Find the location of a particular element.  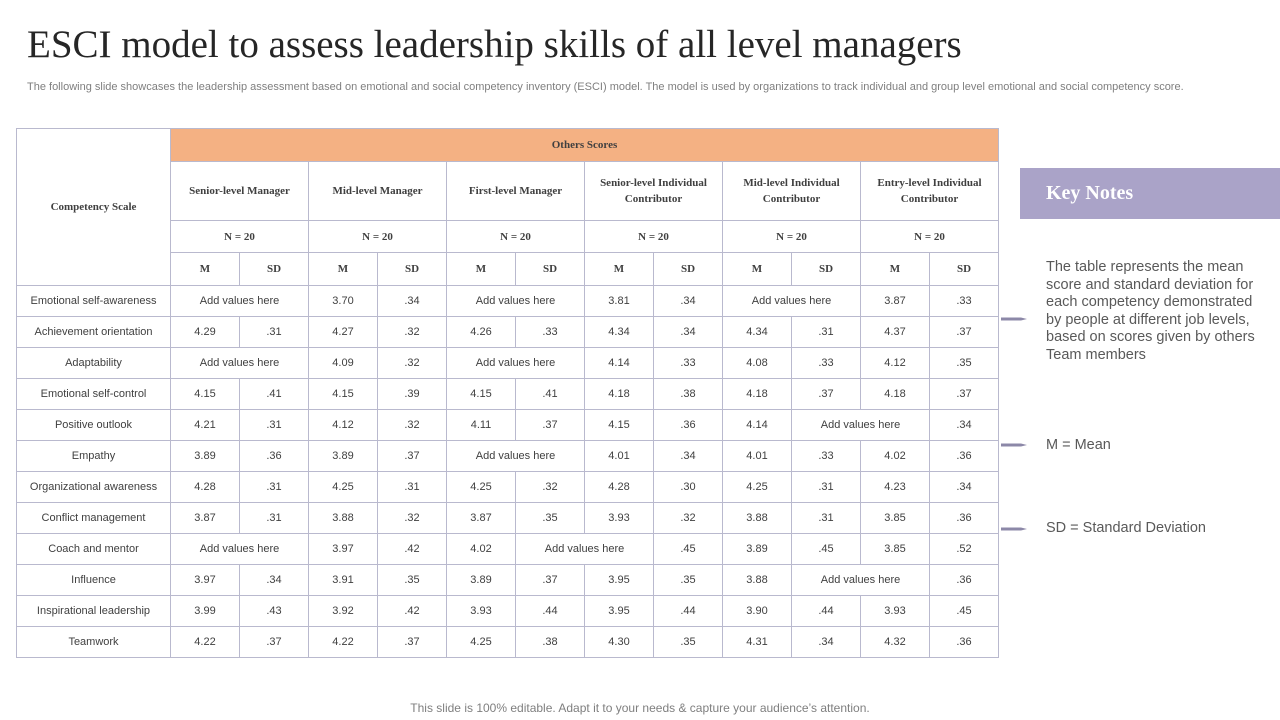

value-cell: 3.93 is located at coordinates (619, 518).